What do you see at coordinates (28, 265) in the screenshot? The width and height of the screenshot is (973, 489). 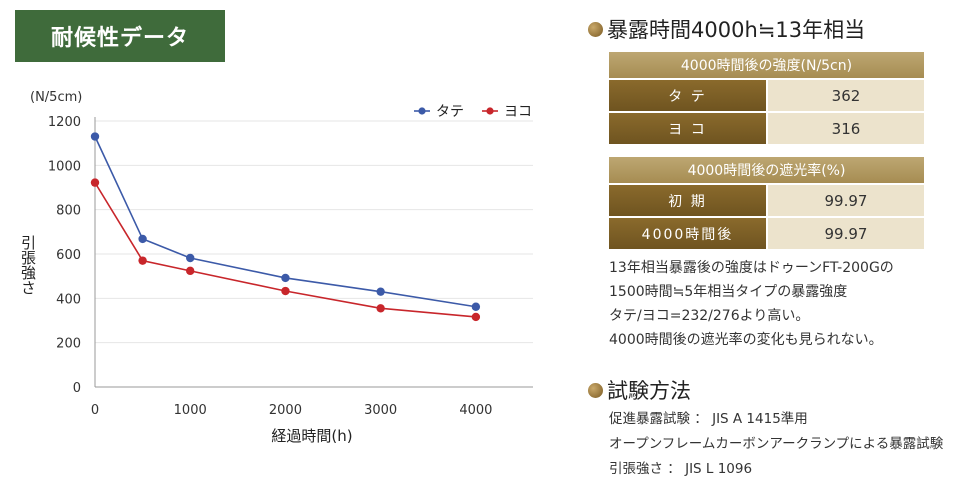 I see `y-axis-label: 引張強さ` at bounding box center [28, 265].